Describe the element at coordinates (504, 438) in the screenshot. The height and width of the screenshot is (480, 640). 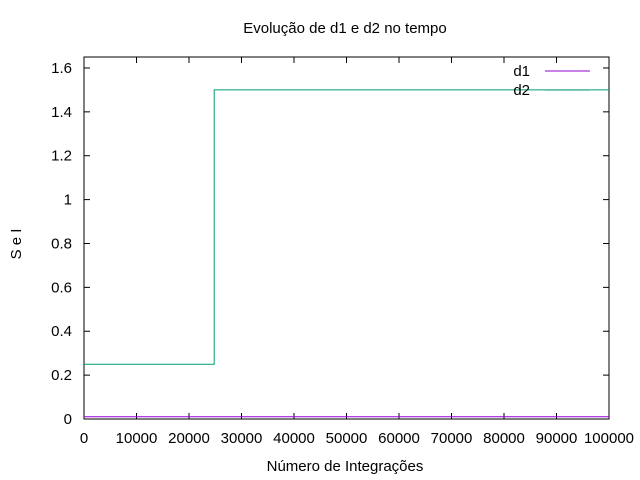
I see `x-tick-label: 80000` at that location.